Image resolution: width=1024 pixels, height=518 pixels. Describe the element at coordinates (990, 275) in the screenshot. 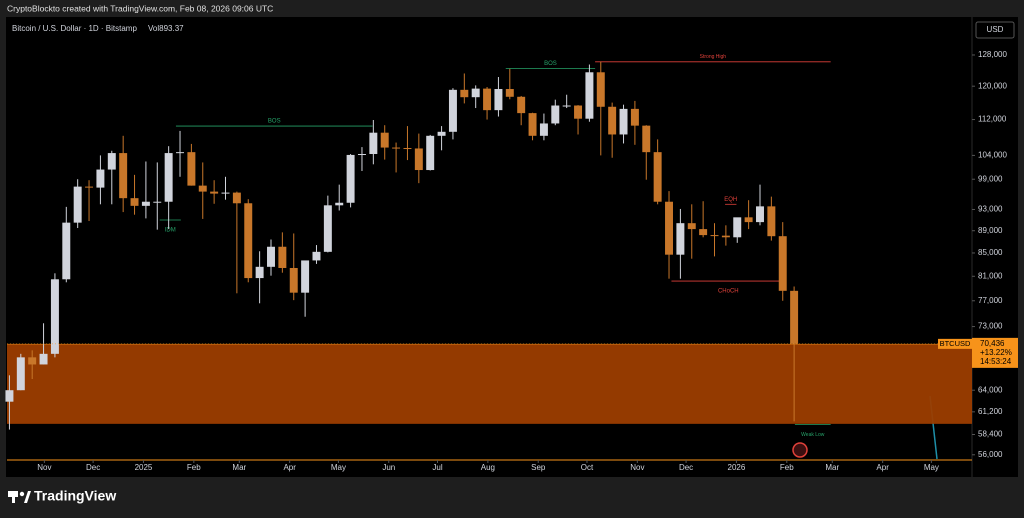

I see `y-tick-label: 81,000` at that location.